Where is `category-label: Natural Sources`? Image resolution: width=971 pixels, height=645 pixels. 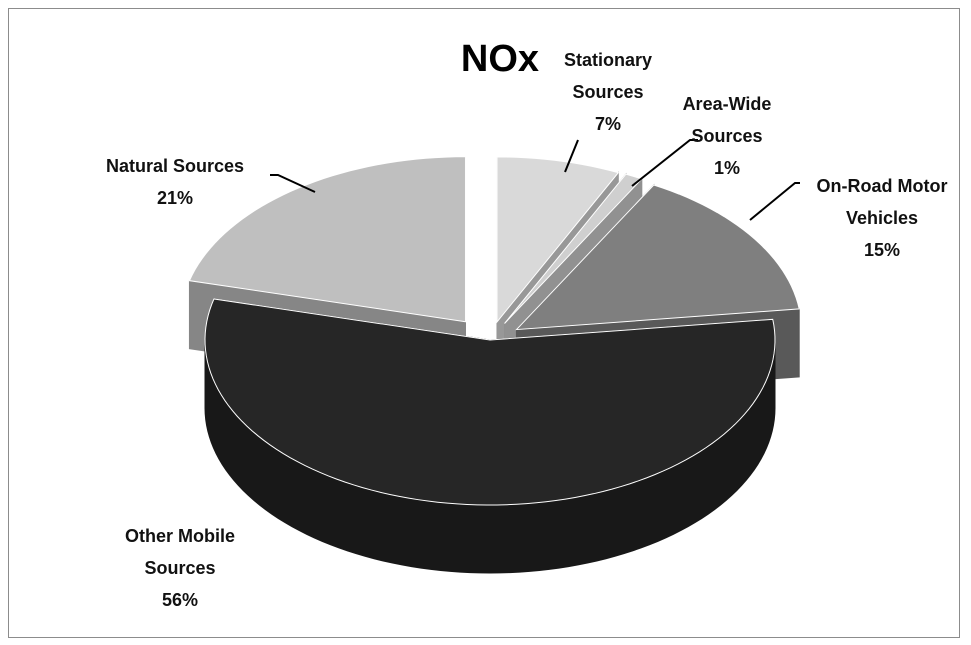 category-label: Natural Sources is located at coordinates (175, 166).